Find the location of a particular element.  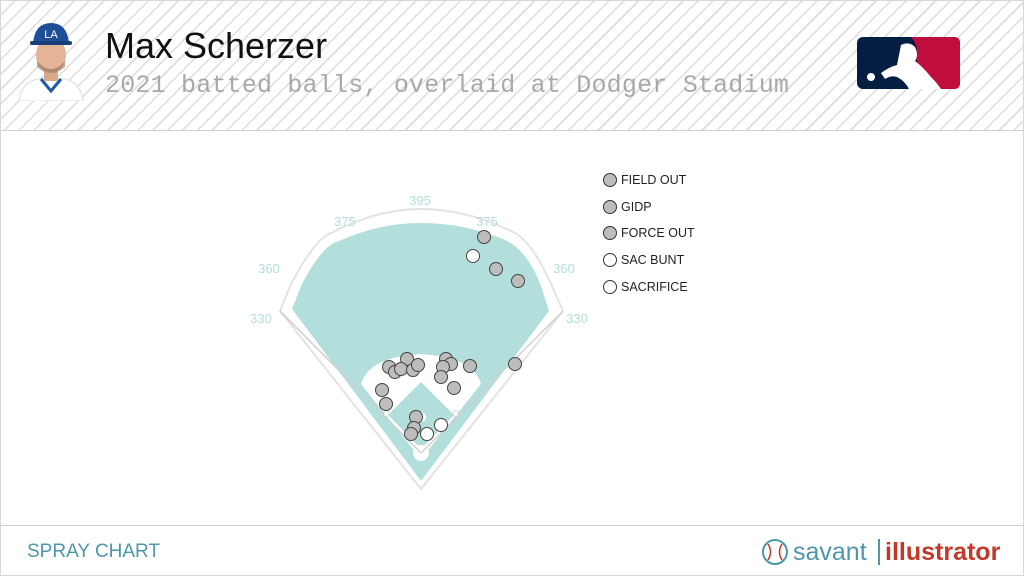

fence-label-left-center: 375 is located at coordinates (345, 221).